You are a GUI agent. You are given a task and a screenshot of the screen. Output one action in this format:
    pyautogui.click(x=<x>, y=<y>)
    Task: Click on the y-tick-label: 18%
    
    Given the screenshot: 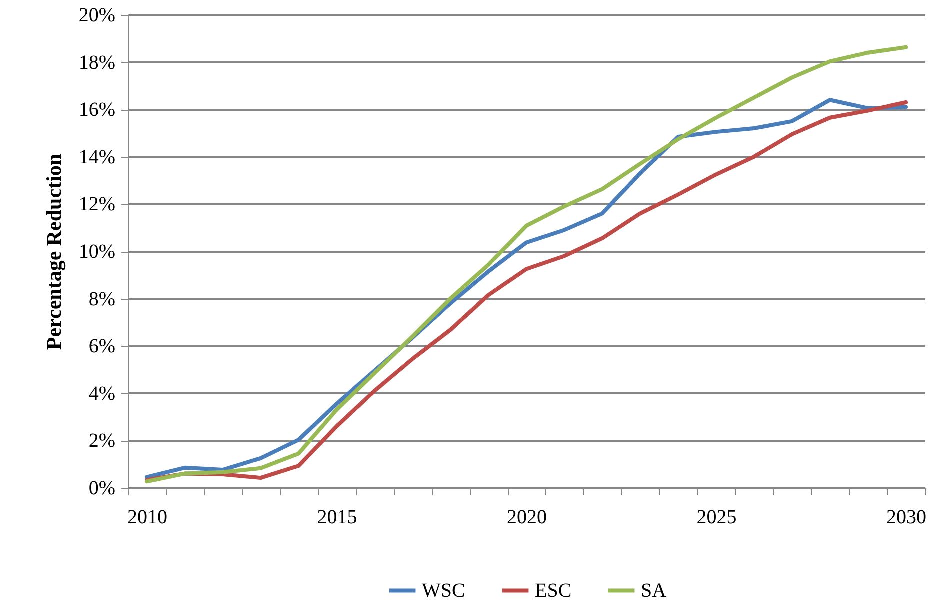 What is the action you would take?
    pyautogui.click(x=97, y=63)
    